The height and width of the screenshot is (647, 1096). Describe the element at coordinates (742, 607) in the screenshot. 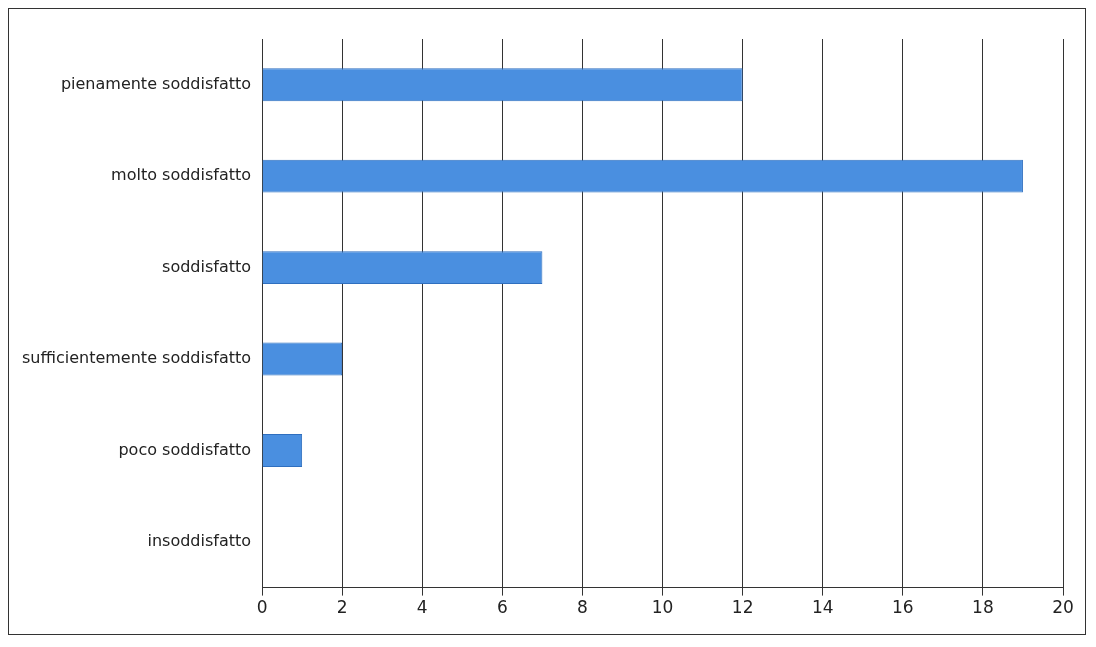

I see `x-tick-label: 12` at that location.